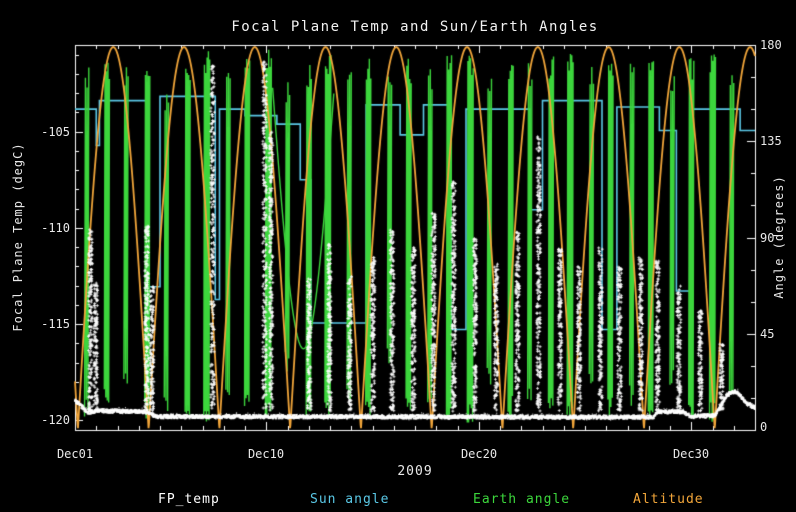 The image size is (796, 512). I want to click on x-tick-label-dec20: Dec20, so click(479, 454).